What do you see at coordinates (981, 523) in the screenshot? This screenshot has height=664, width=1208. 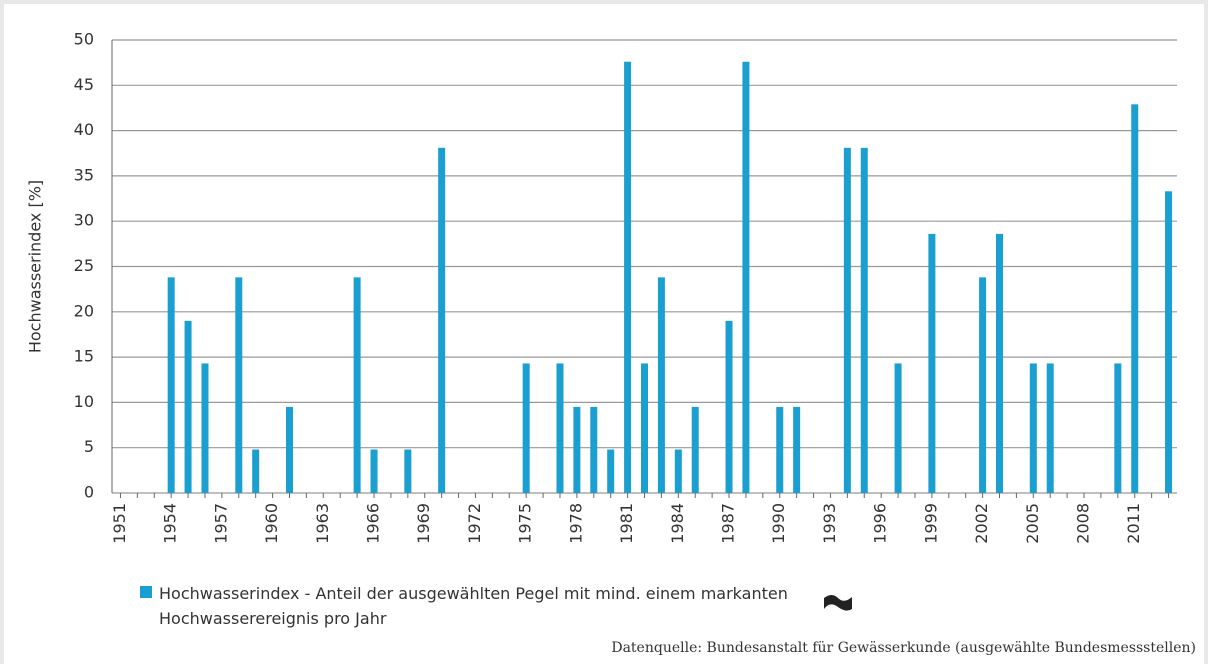 I see `x-tick-label: 2002` at bounding box center [981, 523].